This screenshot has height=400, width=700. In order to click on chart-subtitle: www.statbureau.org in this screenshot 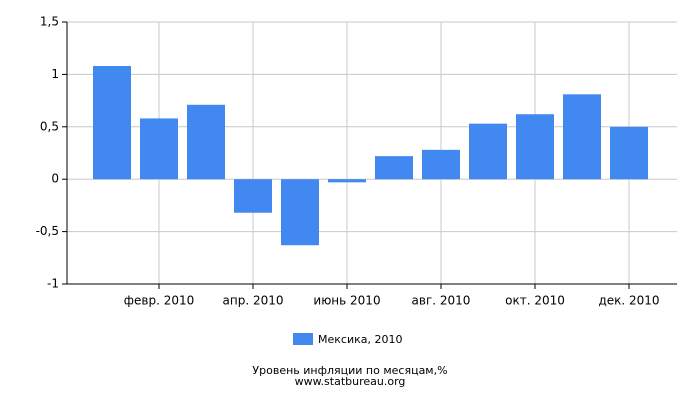, I will do `click(350, 381)`.